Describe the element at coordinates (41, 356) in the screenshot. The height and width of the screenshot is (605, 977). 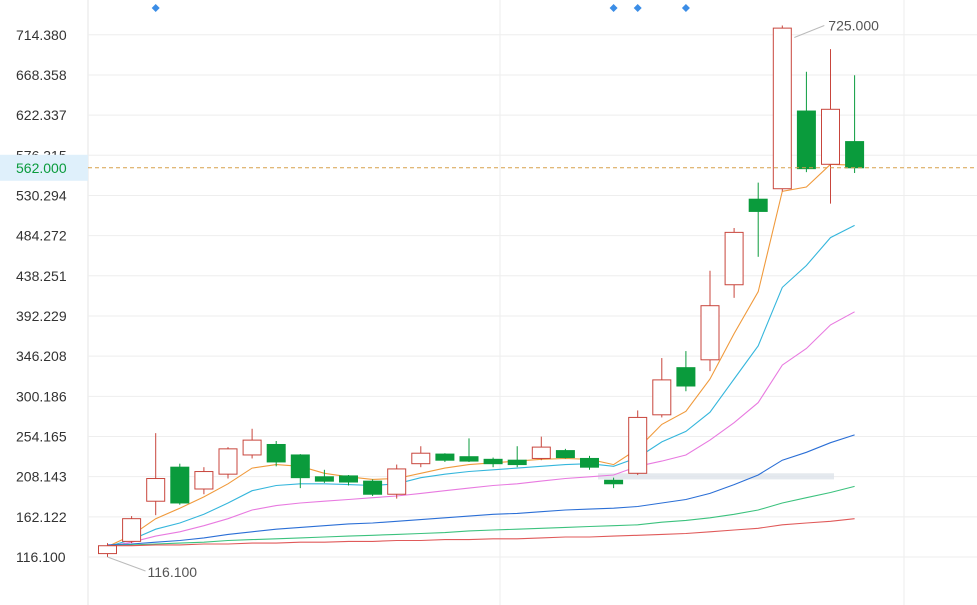
I see `y-tick-label: 346.208` at that location.